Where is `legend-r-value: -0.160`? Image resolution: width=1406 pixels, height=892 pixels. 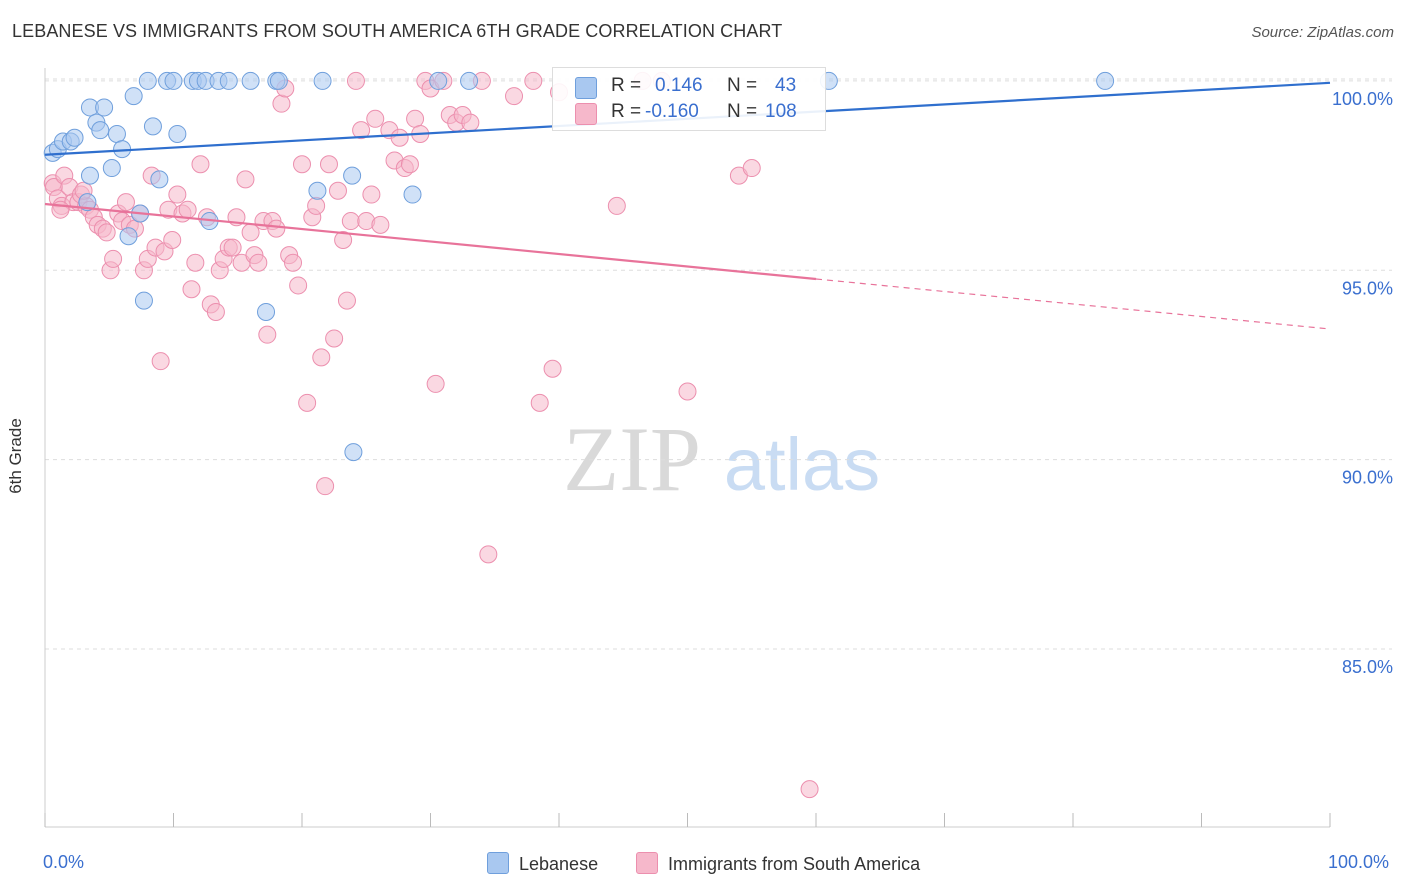 legend-r-value: -0.160 is located at coordinates (672, 111).